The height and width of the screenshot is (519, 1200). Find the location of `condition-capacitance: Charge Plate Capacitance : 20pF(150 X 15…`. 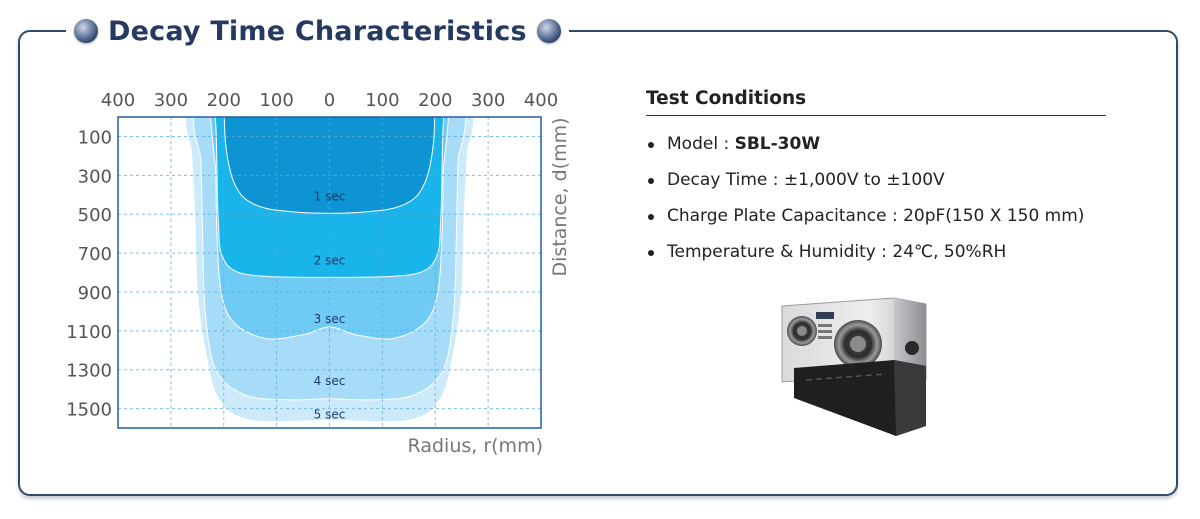

condition-capacitance: Charge Plate Capacitance : 20pF(150 X 15… is located at coordinates (876, 216).